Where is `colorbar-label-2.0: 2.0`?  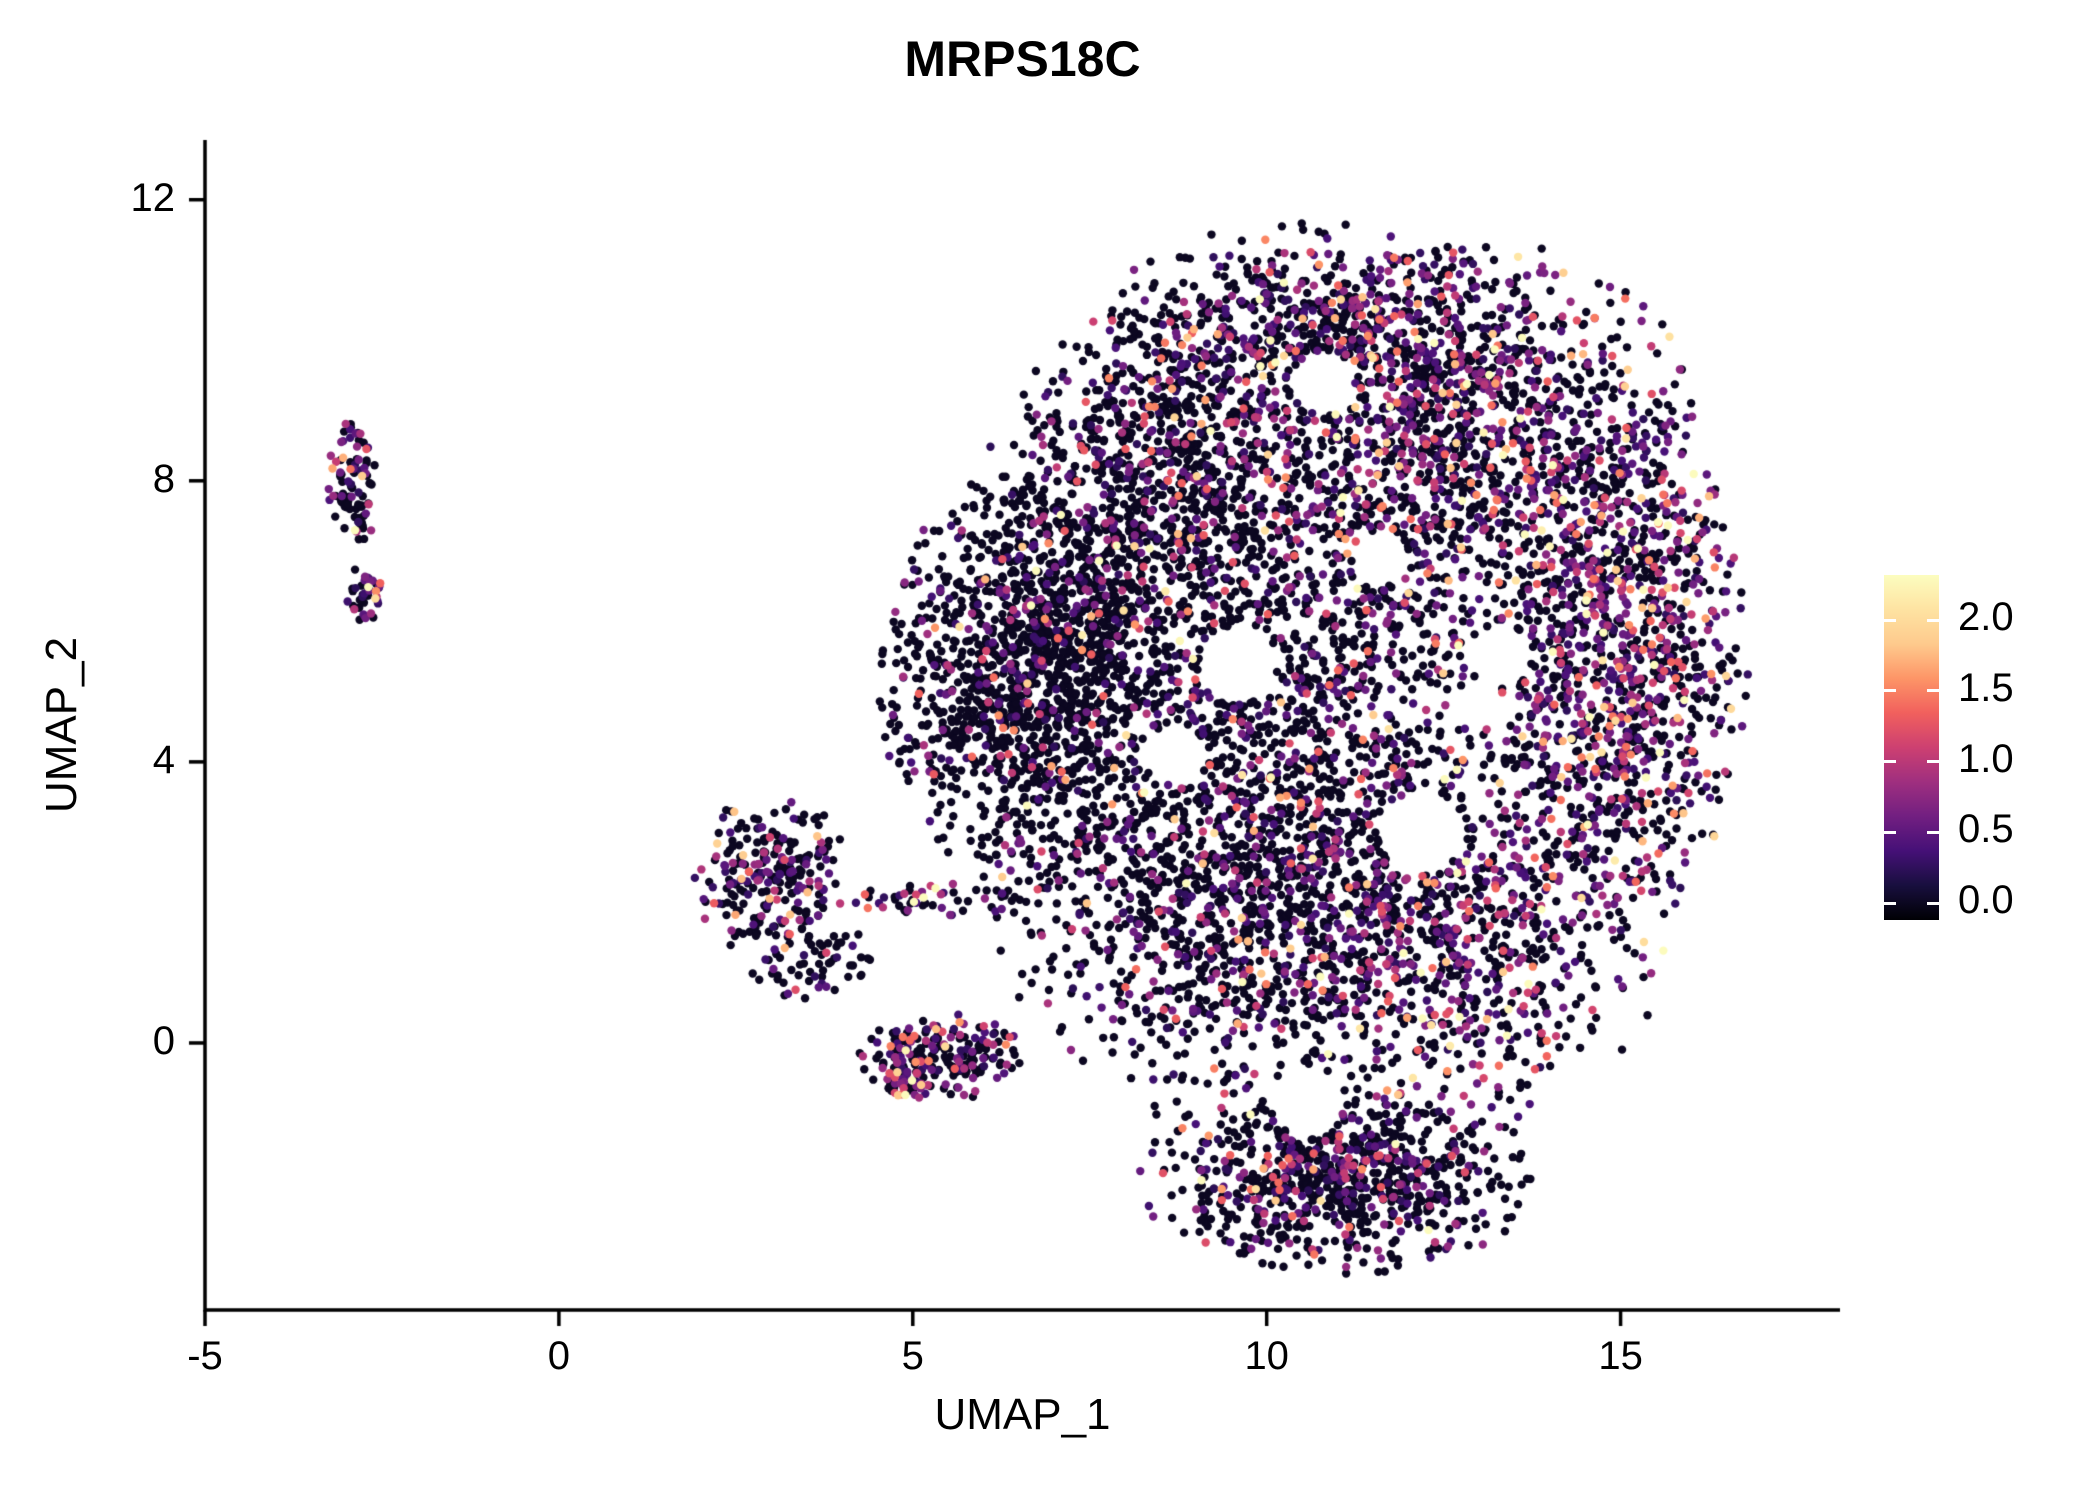 colorbar-label-2.0: 2.0 is located at coordinates (1986, 617).